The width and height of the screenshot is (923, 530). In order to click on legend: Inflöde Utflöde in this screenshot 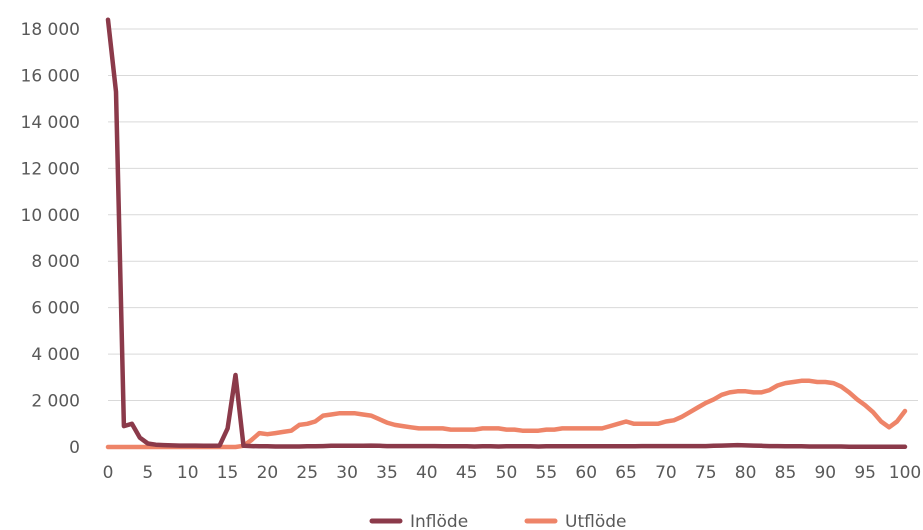, I will do `click(497, 521)`.